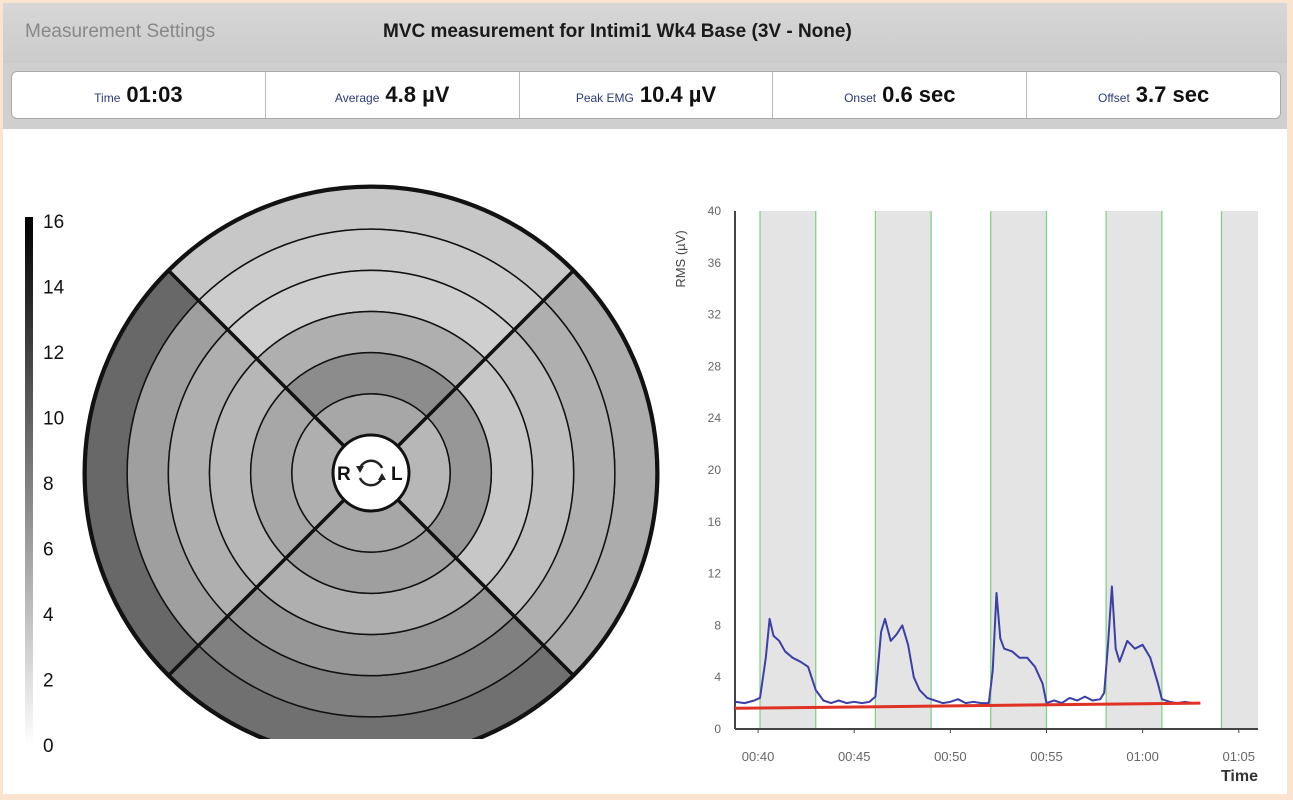 The width and height of the screenshot is (1293, 800). I want to click on center-label-l: L, so click(397, 474).